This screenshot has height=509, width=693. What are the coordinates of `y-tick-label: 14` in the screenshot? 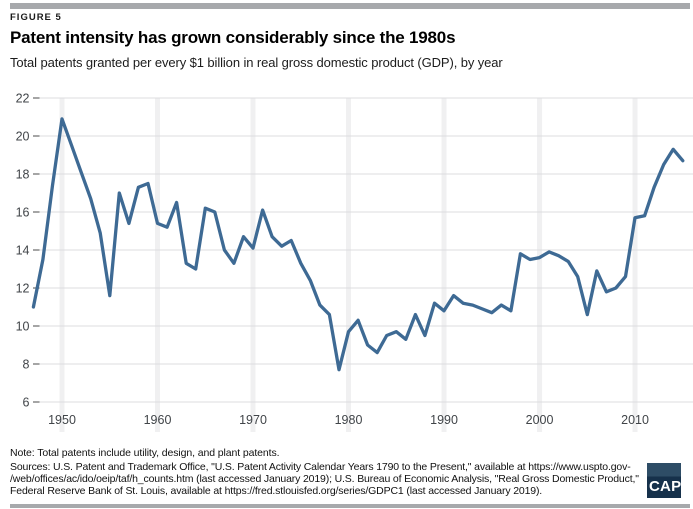 It's located at (23, 250).